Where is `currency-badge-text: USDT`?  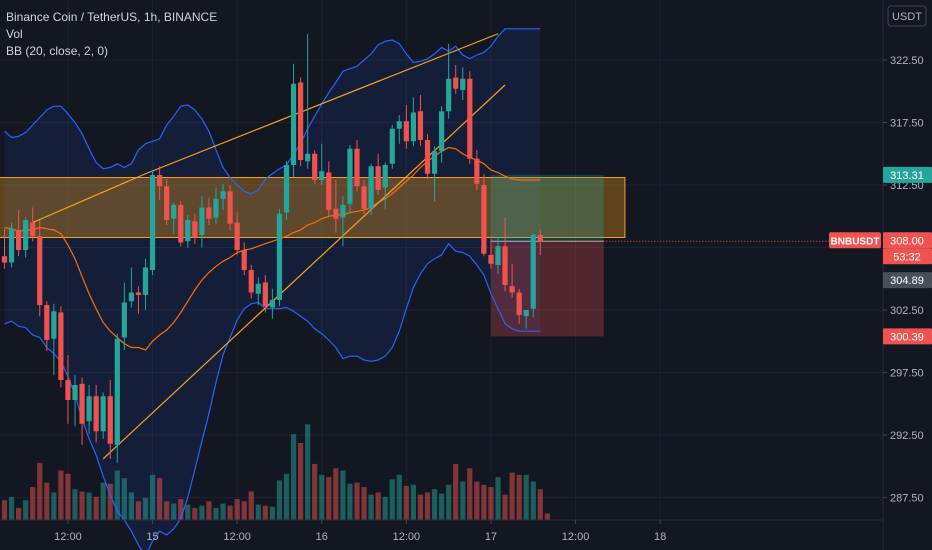
currency-badge-text: USDT is located at coordinates (907, 17).